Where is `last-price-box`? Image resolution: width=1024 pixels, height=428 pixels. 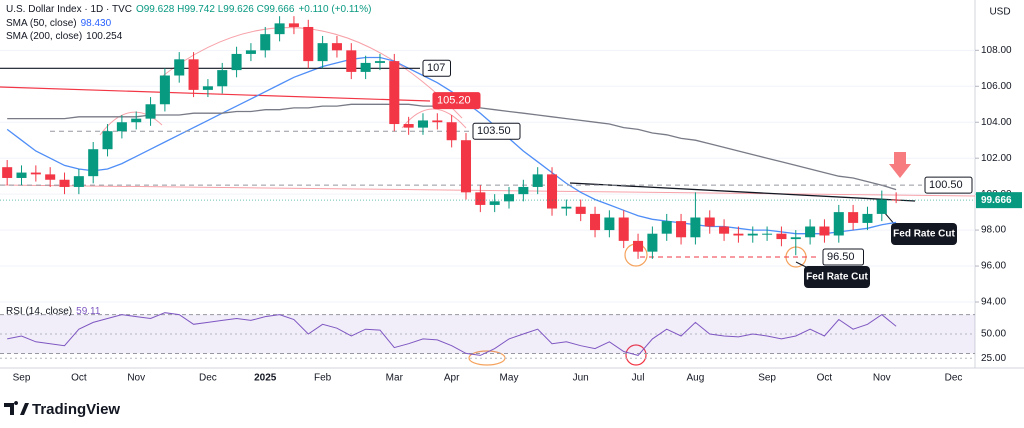 last-price-box is located at coordinates (999, 200).